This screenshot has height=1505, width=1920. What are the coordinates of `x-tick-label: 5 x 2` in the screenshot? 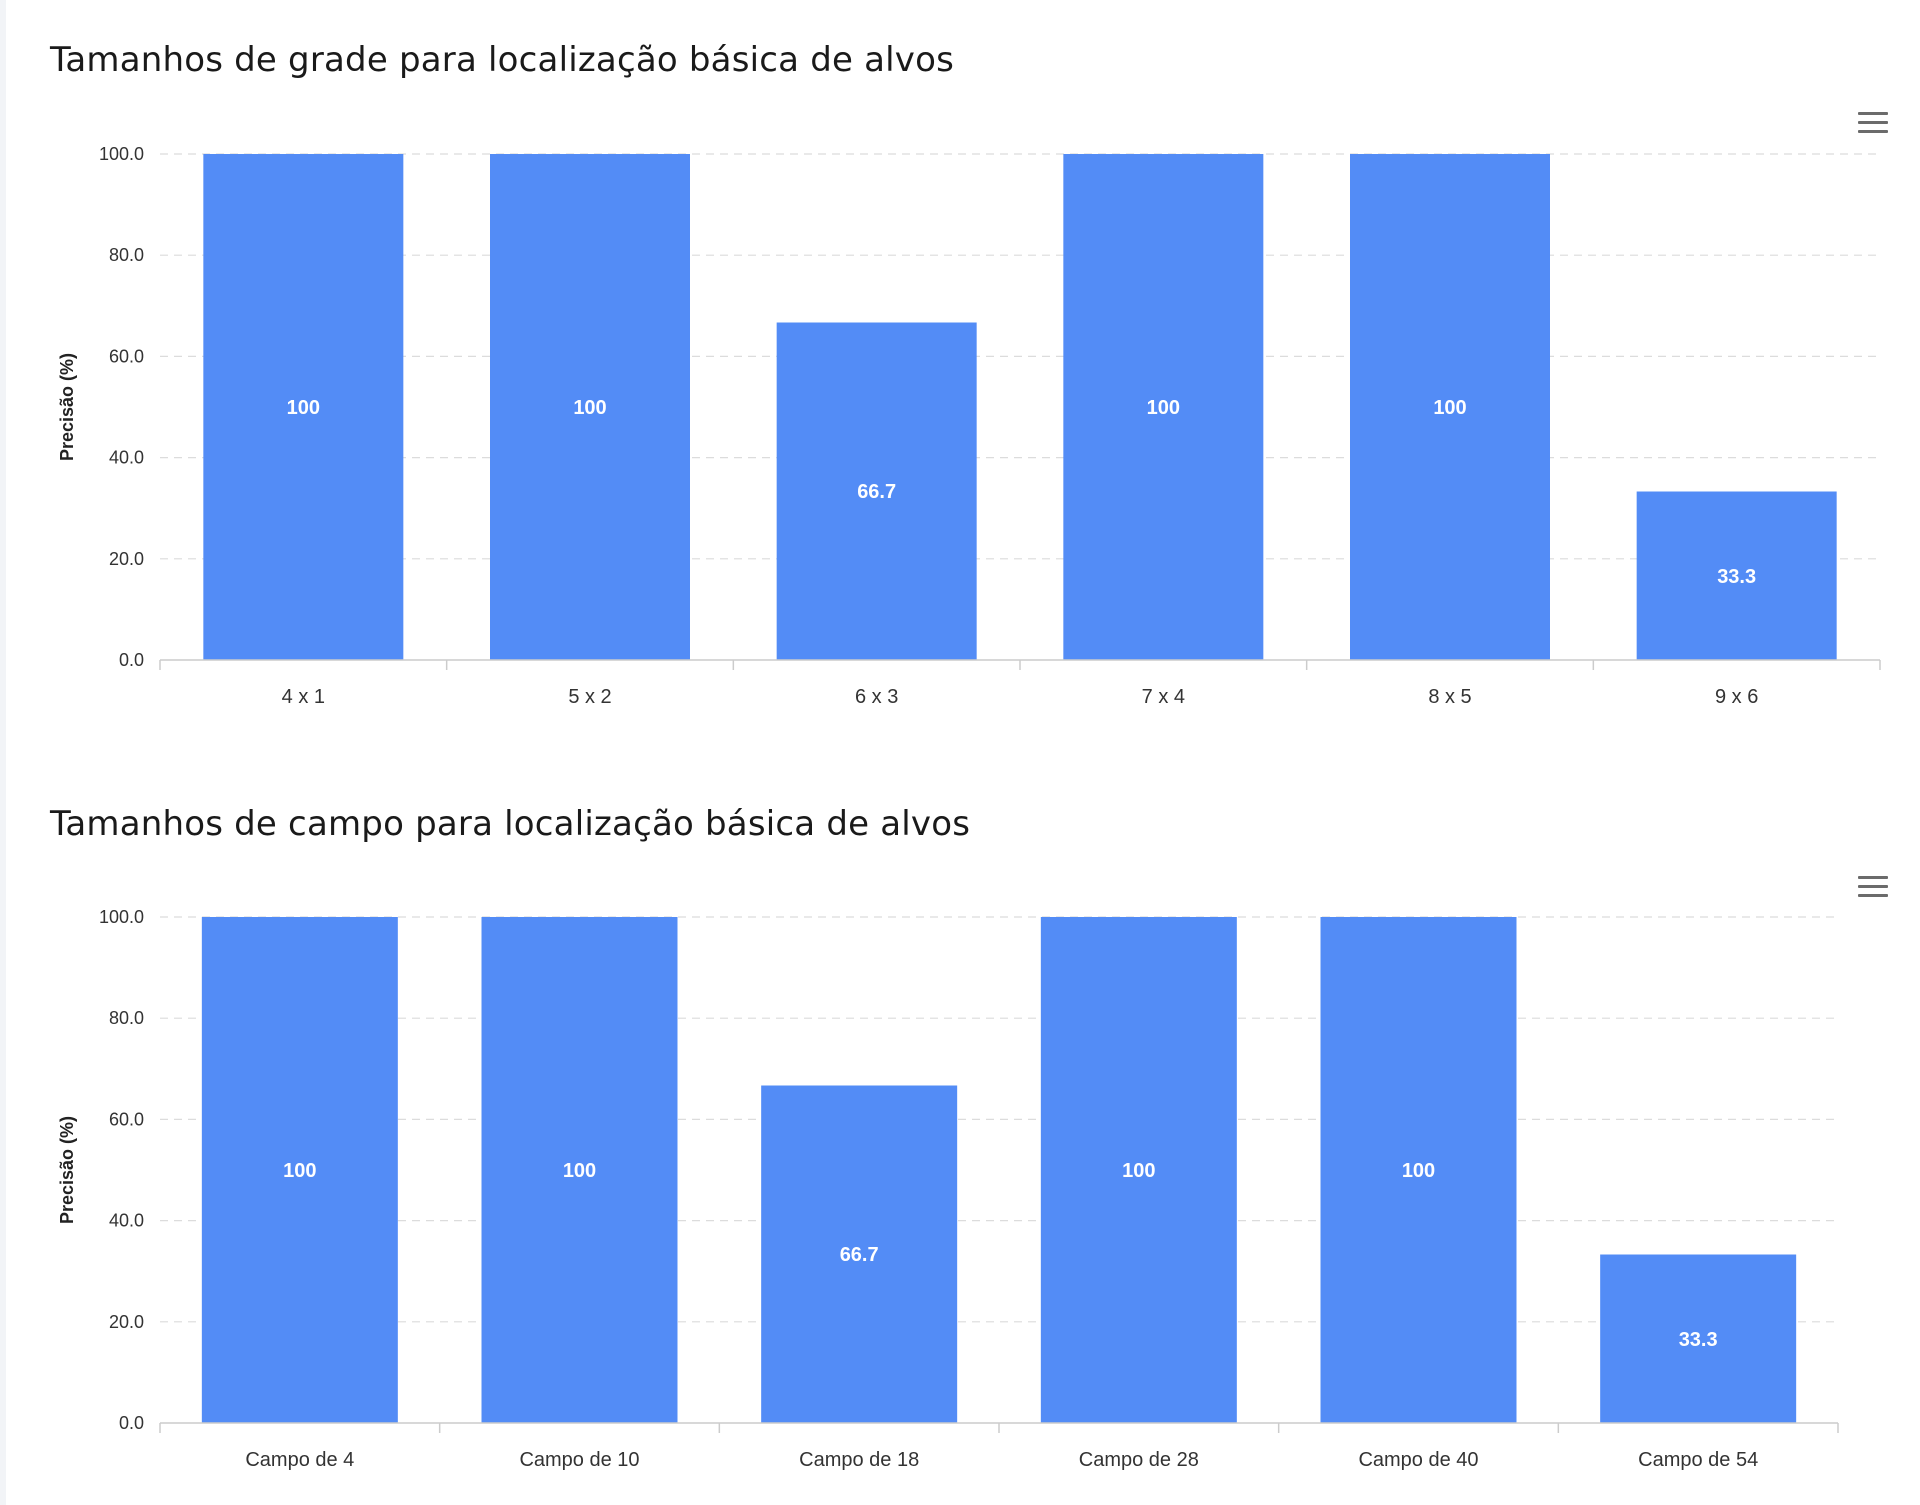 It's located at (589, 697).